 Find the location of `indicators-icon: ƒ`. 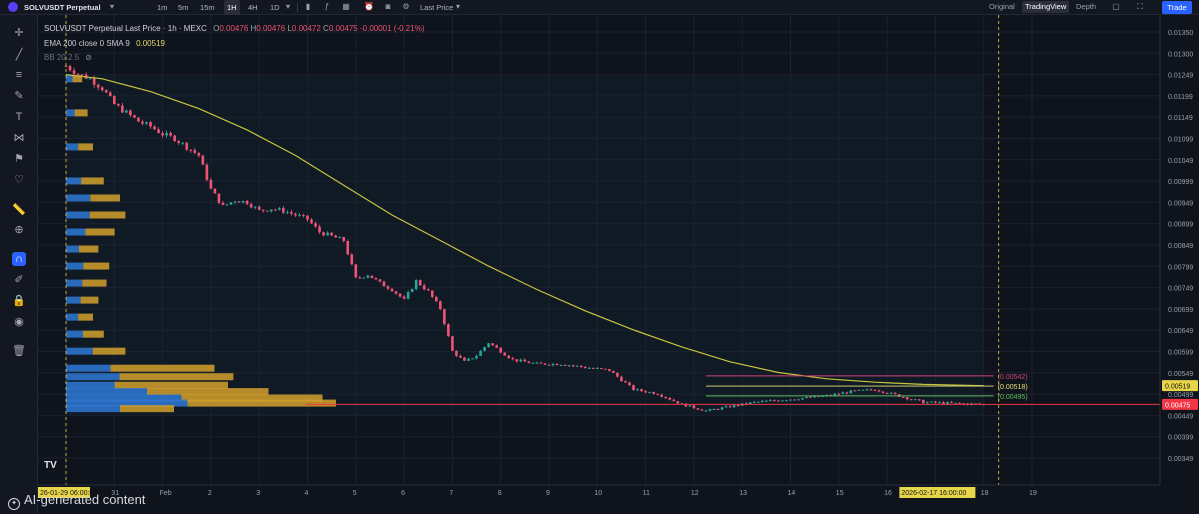

indicators-icon: ƒ is located at coordinates (327, 6).